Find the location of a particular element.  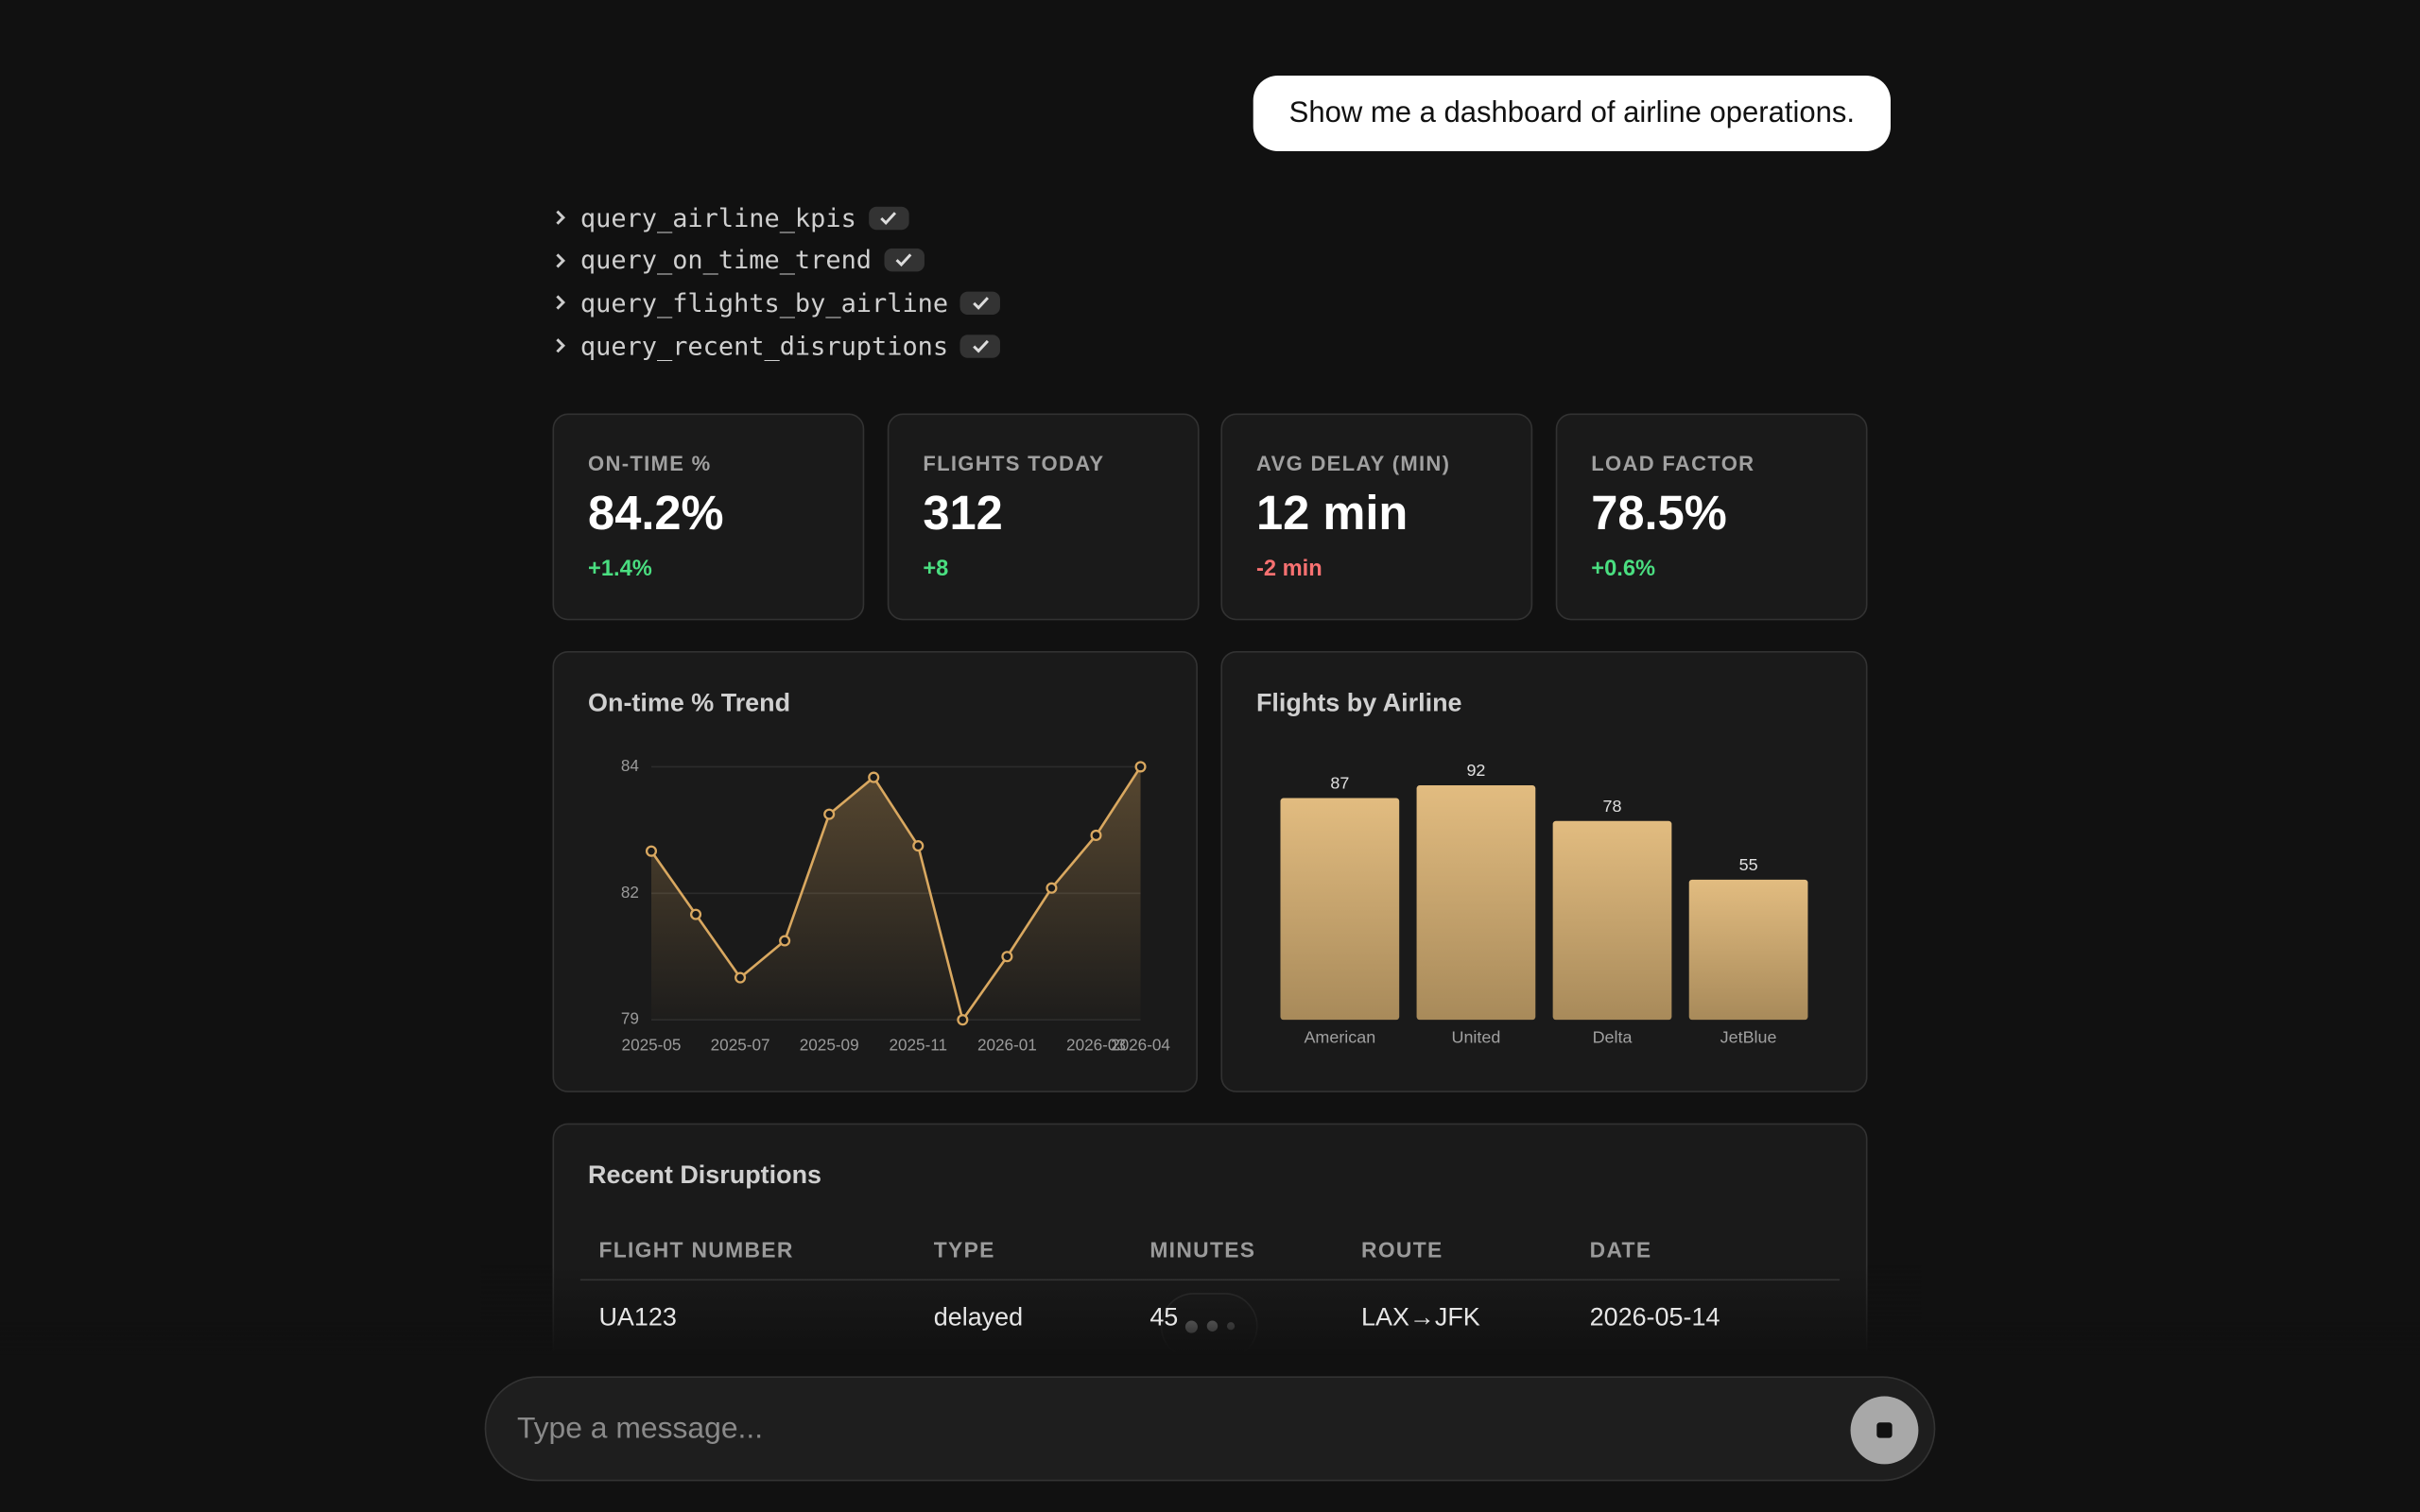

stop-icon is located at coordinates (1885, 1430).